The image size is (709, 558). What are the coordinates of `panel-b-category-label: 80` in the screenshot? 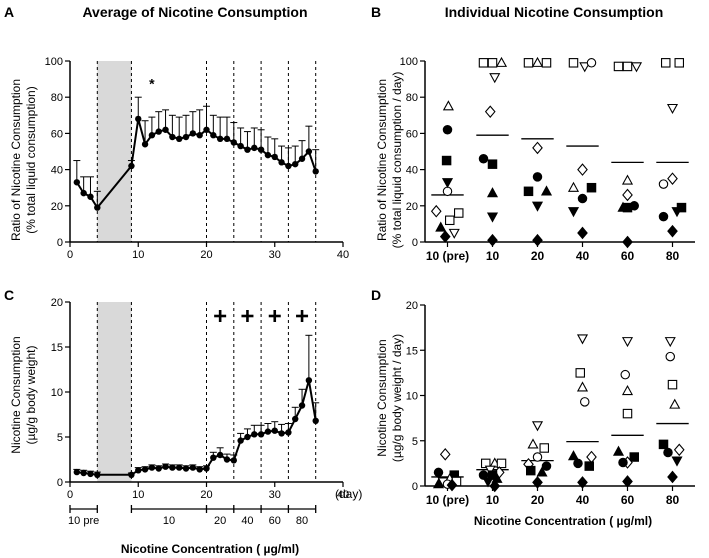 It's located at (673, 256).